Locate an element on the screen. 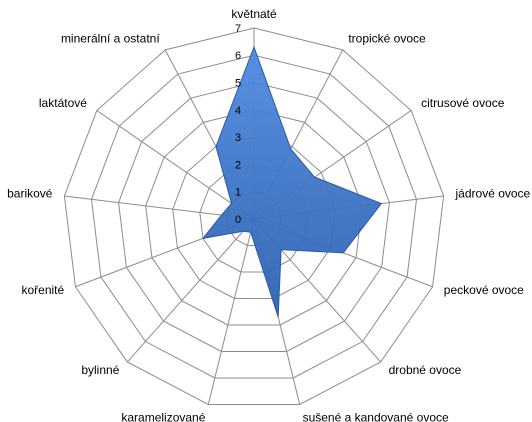  category-label: bylinné is located at coordinates (100, 370).